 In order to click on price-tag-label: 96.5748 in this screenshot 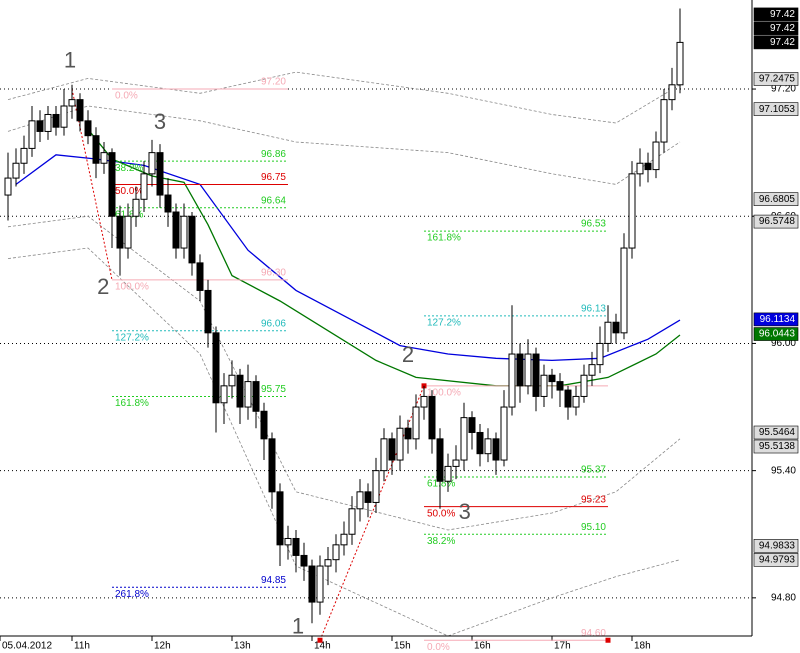, I will do `click(777, 221)`.